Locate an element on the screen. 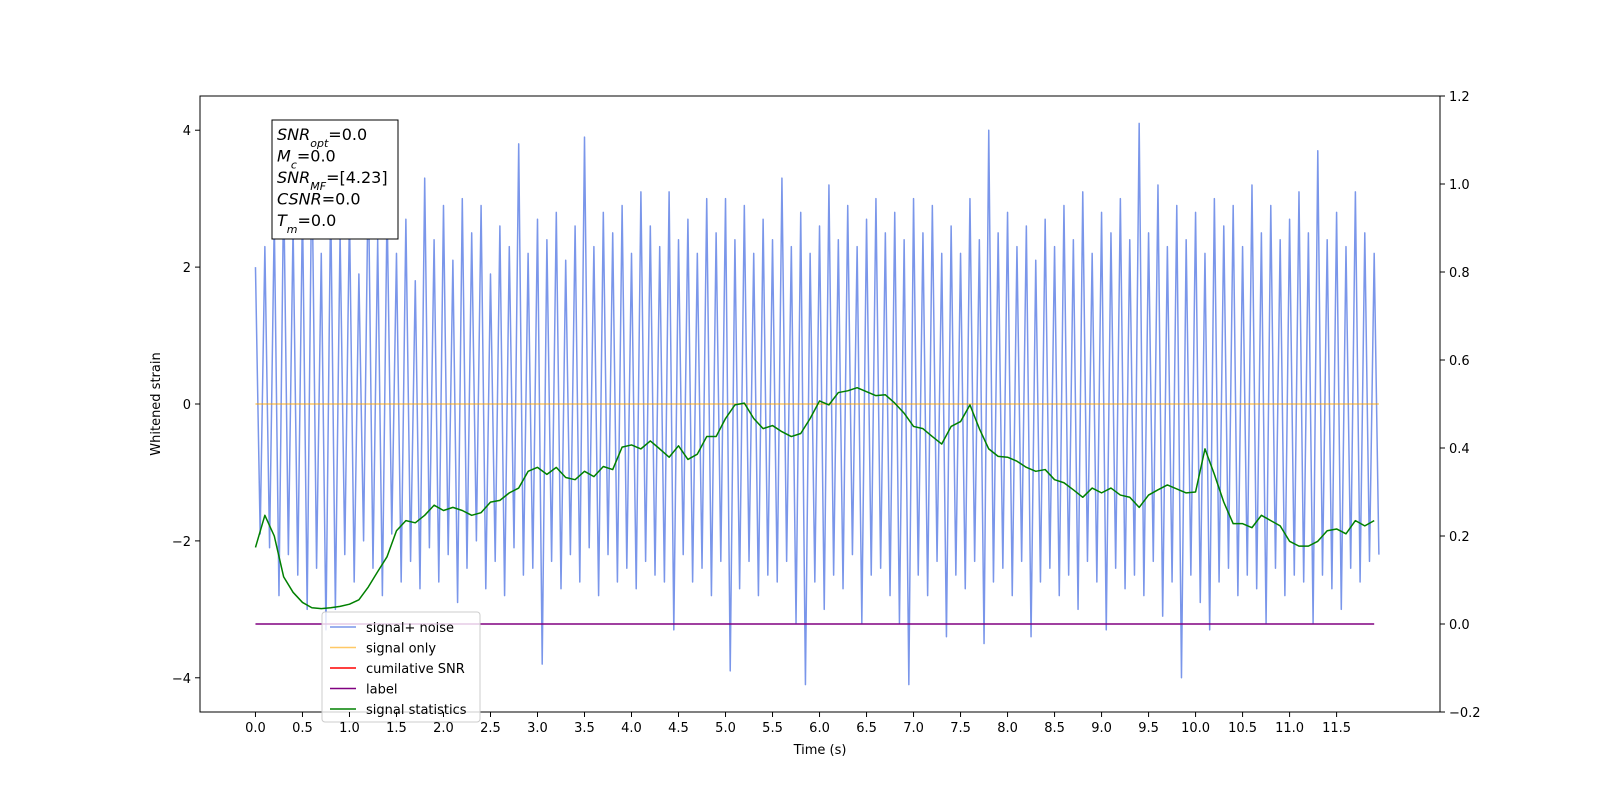  x-tick-label: 10.0 is located at coordinates (1195, 728).